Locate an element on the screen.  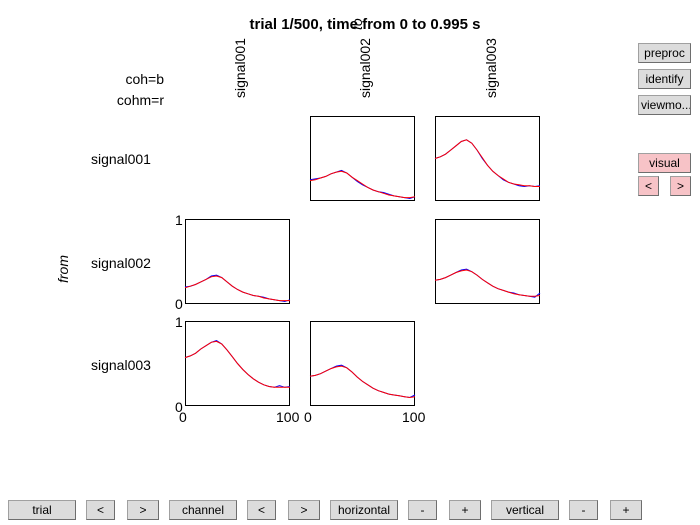
panel-signal001-signal003 is located at coordinates (487, 158).